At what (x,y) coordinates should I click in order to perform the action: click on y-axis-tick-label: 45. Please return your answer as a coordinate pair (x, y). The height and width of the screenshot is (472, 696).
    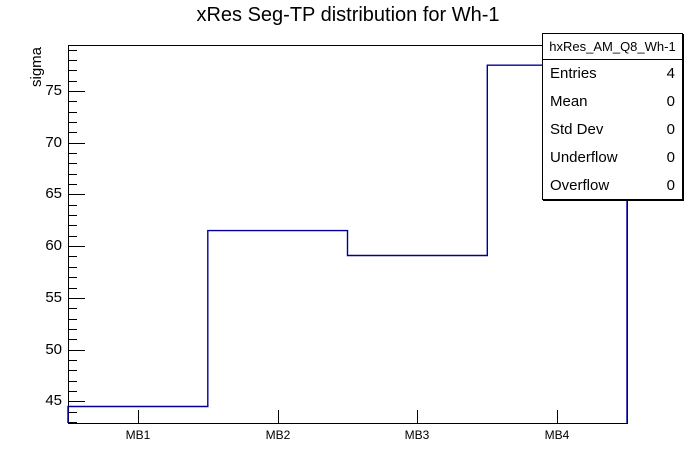
    Looking at the image, I should click on (53, 401).